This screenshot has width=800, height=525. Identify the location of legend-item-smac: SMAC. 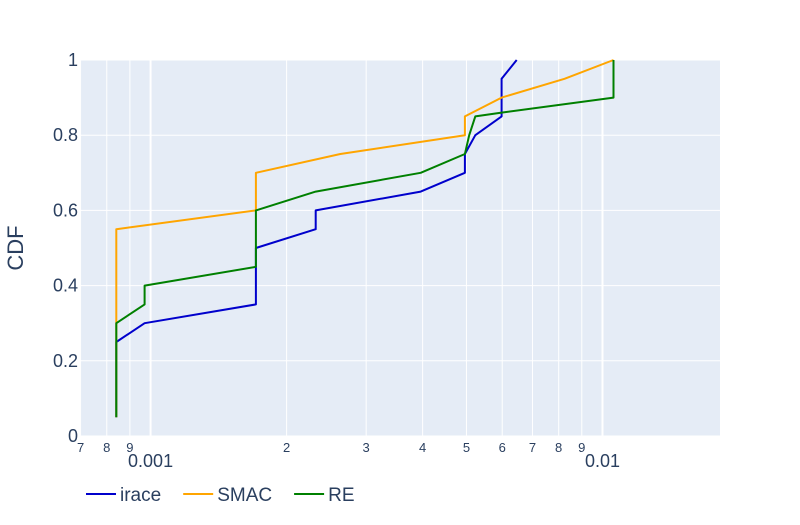
(227, 495).